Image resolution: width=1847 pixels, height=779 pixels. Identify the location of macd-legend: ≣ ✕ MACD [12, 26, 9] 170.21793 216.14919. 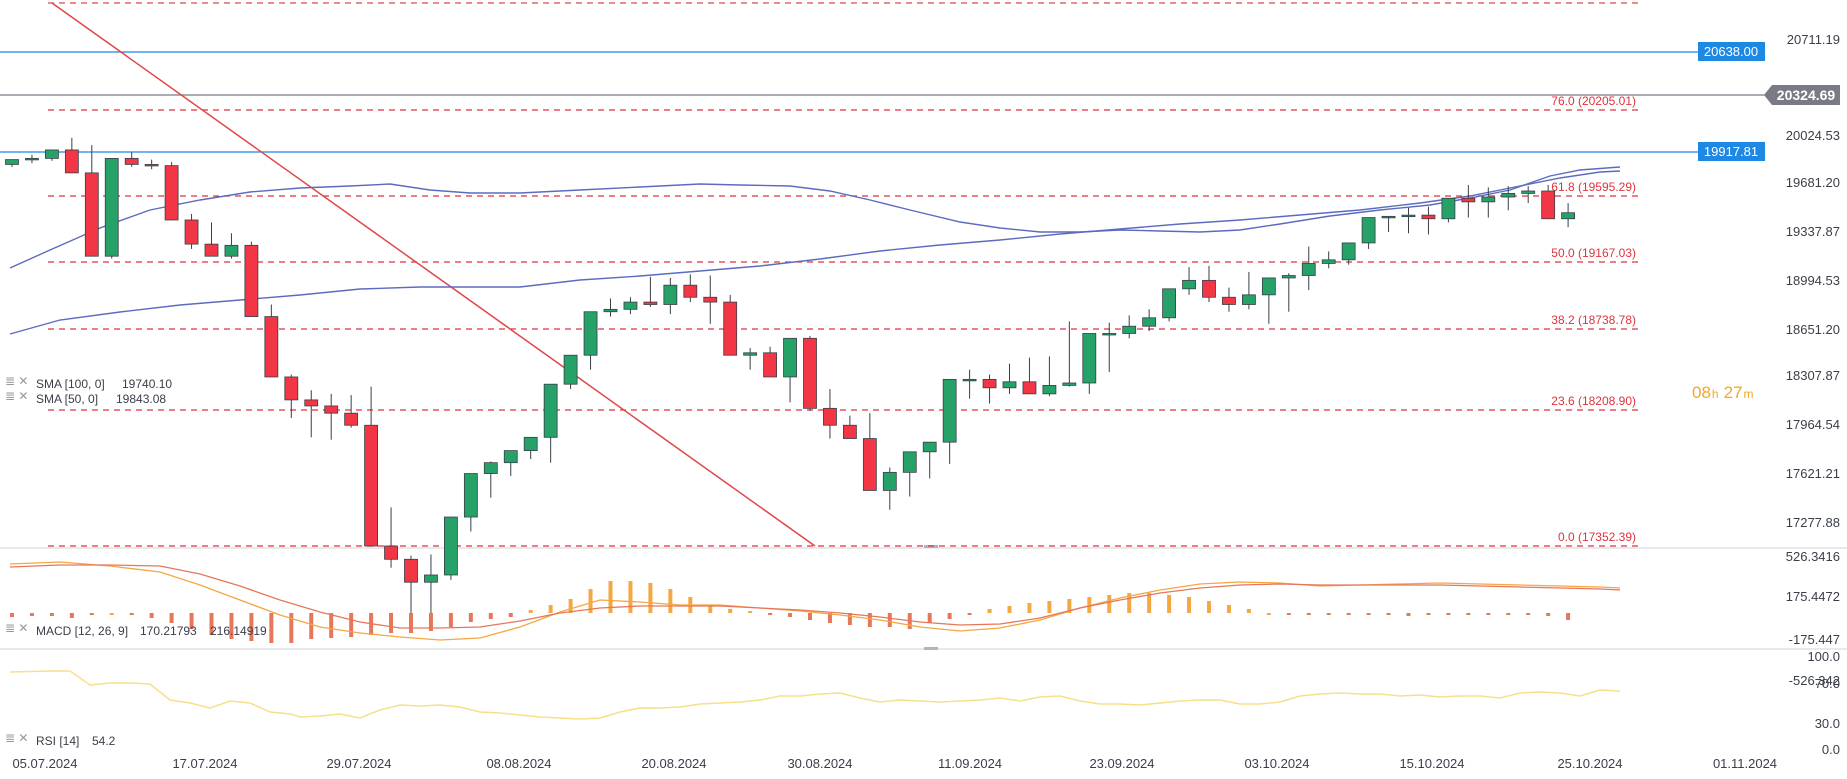
(136, 629).